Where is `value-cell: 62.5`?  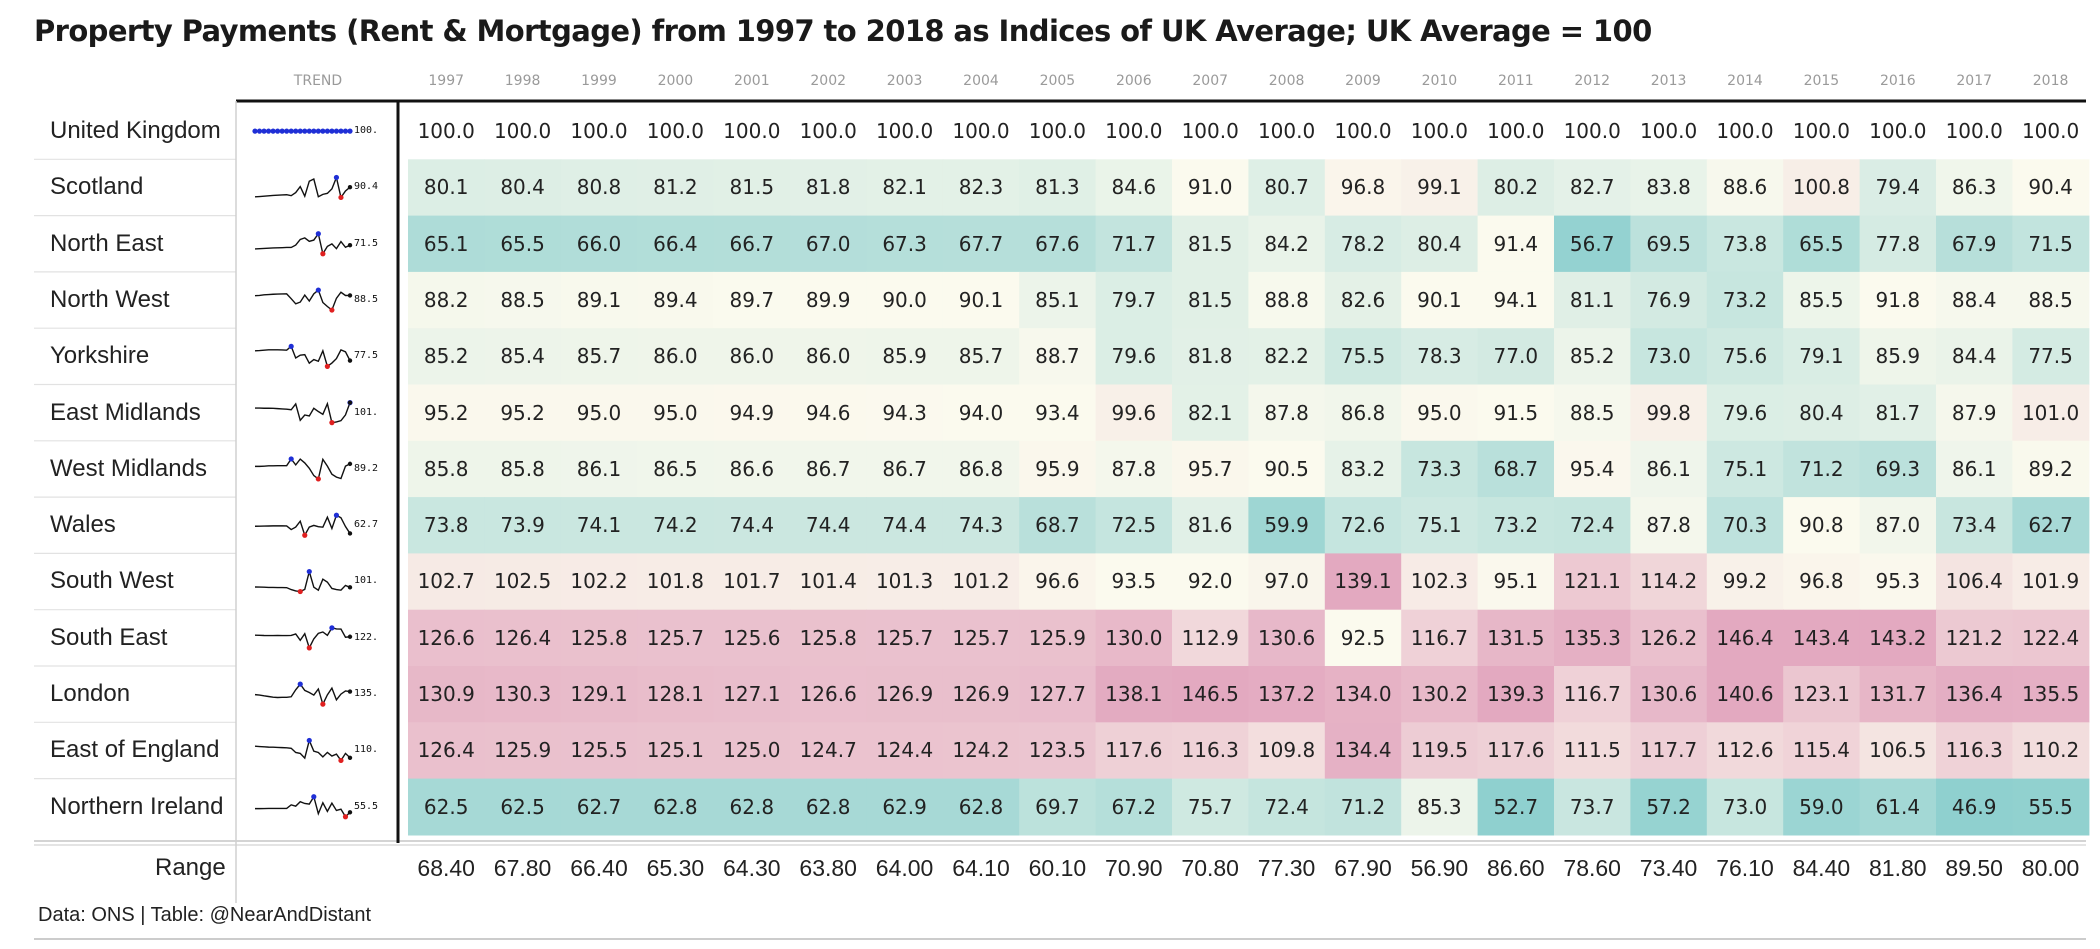 value-cell: 62.5 is located at coordinates (522, 806).